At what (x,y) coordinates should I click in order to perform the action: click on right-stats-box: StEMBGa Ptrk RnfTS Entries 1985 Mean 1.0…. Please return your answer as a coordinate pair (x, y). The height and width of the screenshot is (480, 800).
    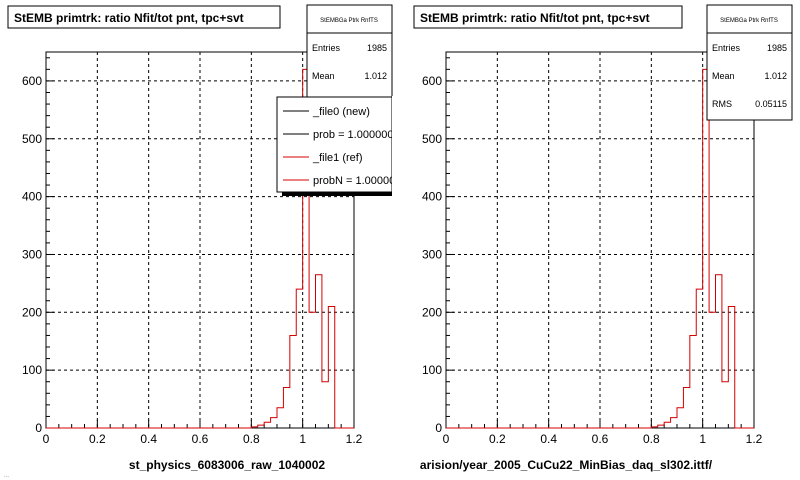
    Looking at the image, I should click on (749, 62).